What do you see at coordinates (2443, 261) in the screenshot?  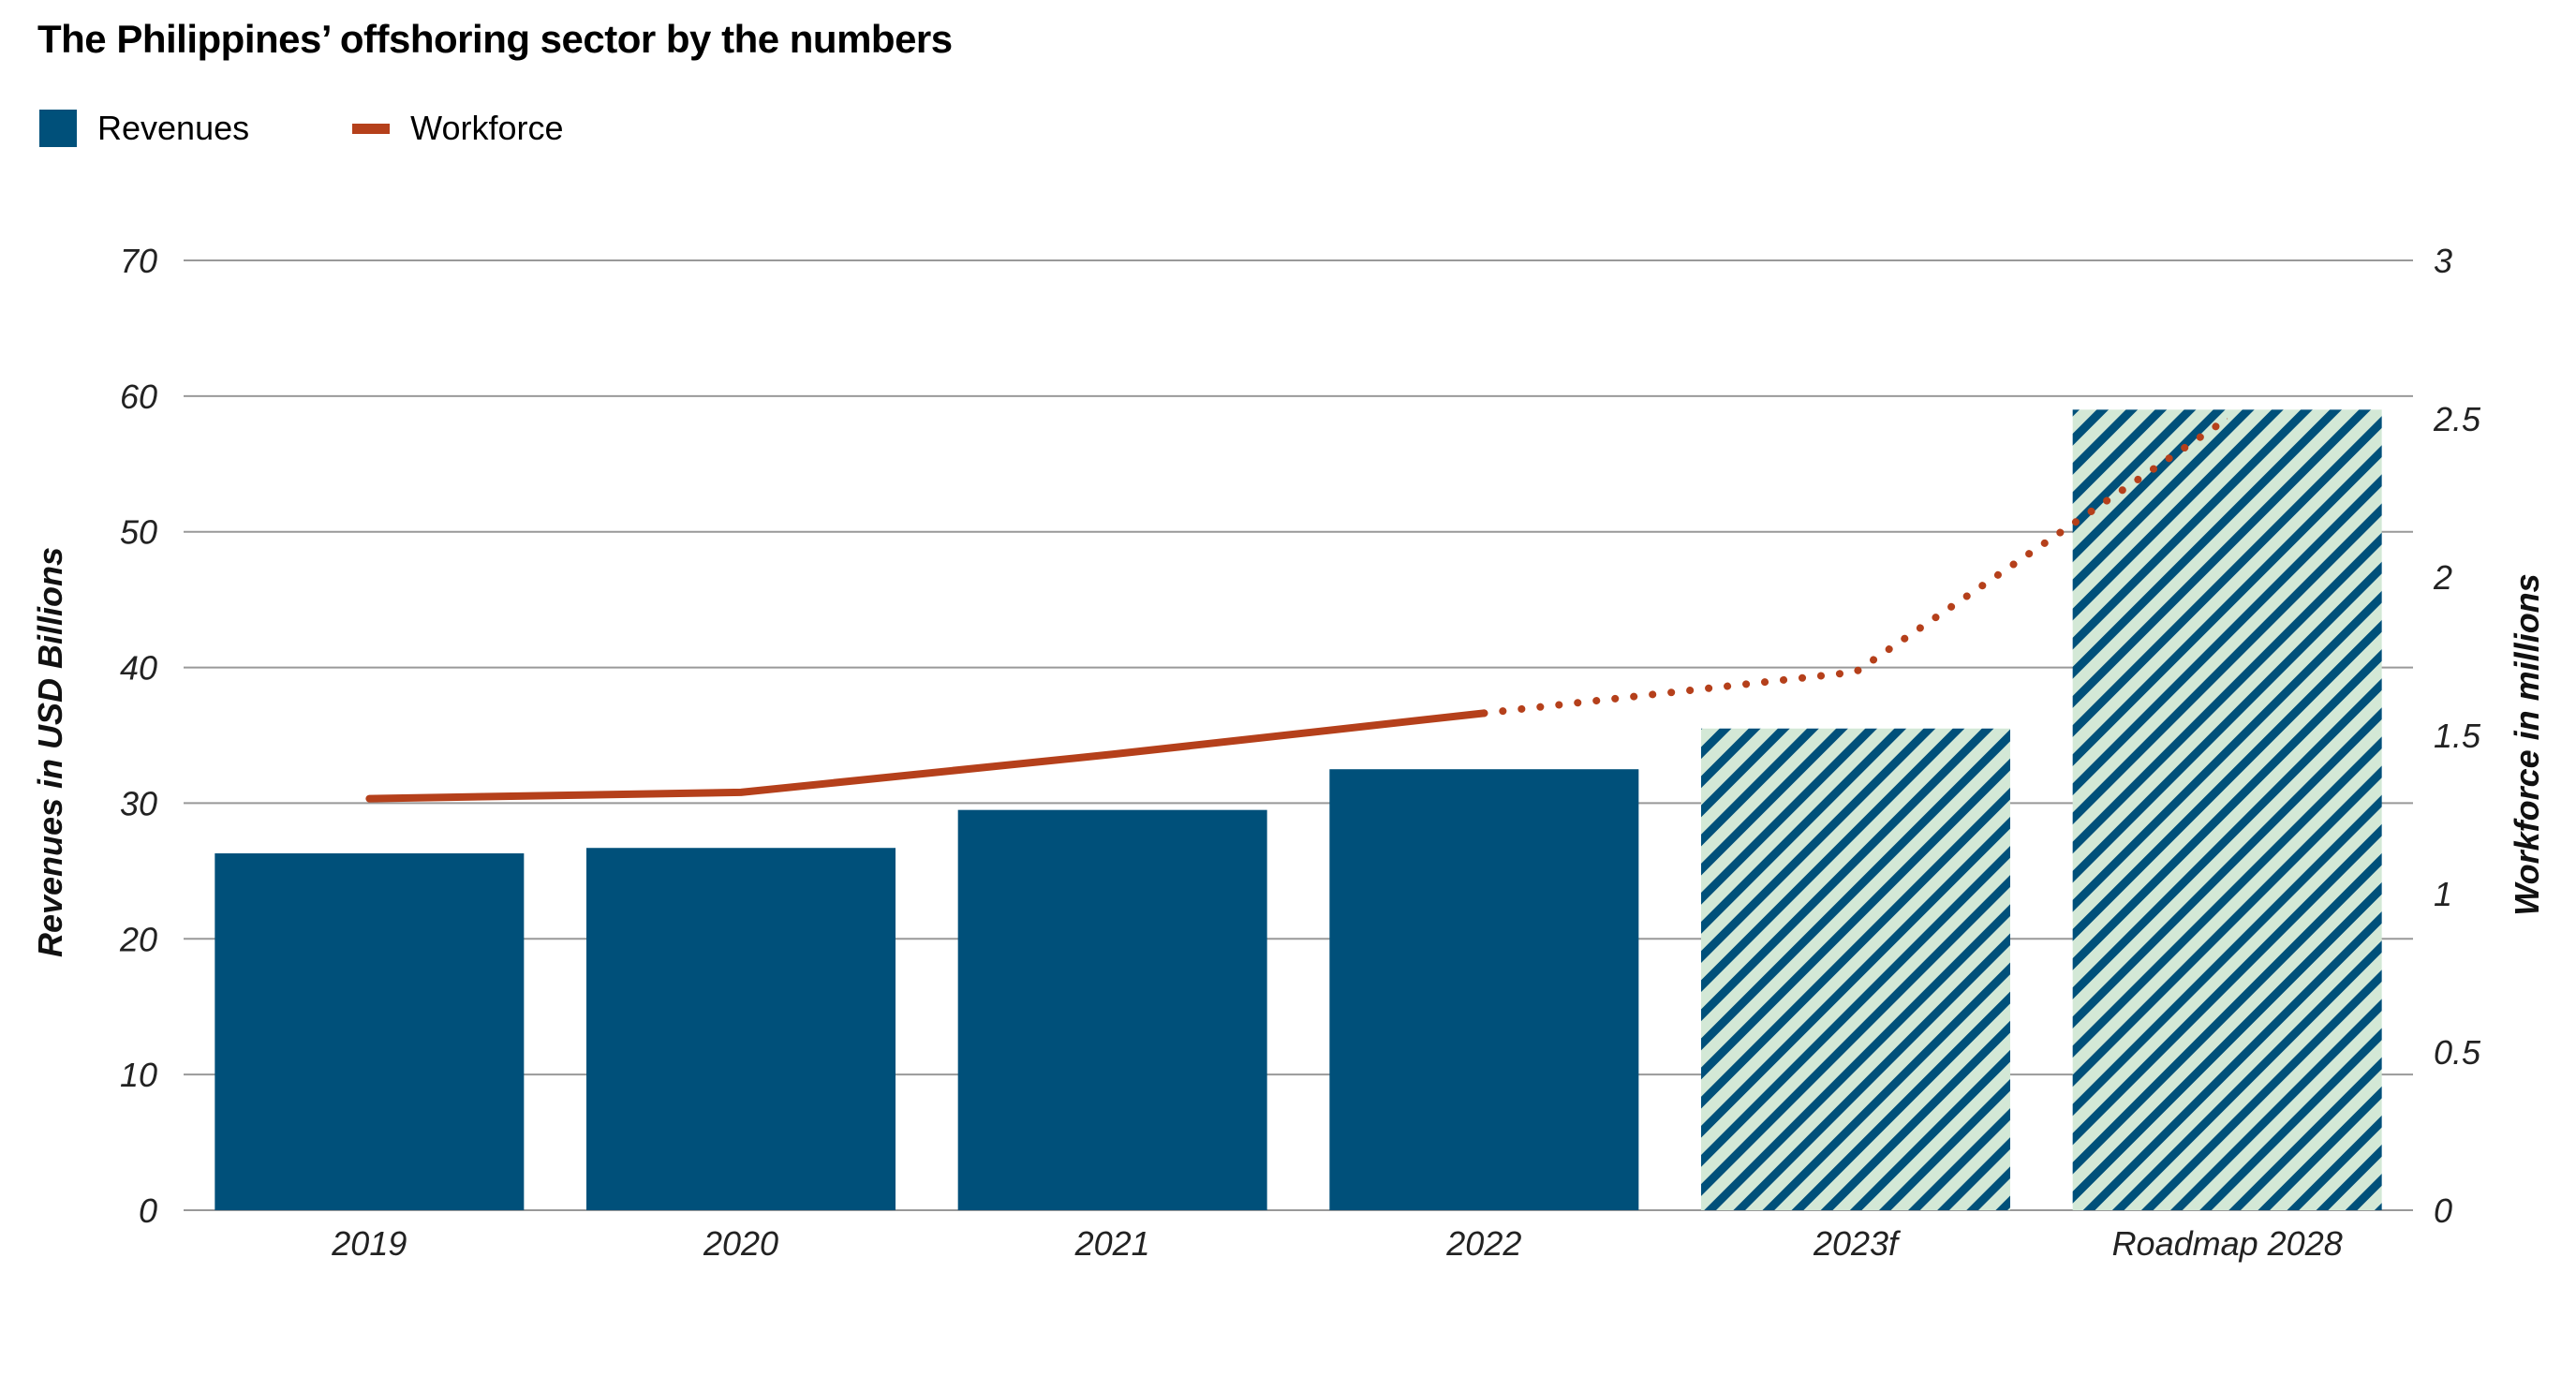 I see `y2-tick-label: 3` at bounding box center [2443, 261].